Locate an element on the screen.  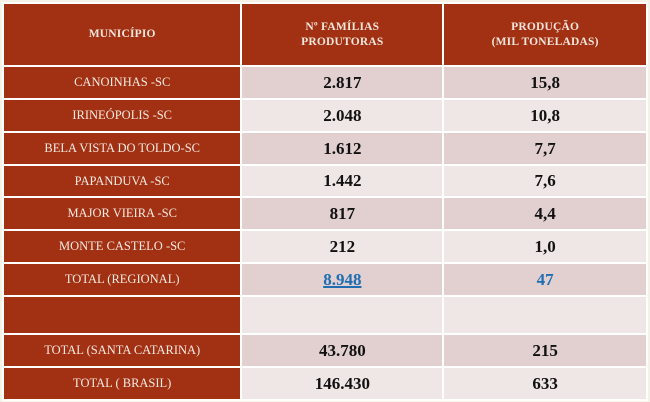
header-familias: Nº FAMÍLIAS PRODUTORAS is located at coordinates (342, 34).